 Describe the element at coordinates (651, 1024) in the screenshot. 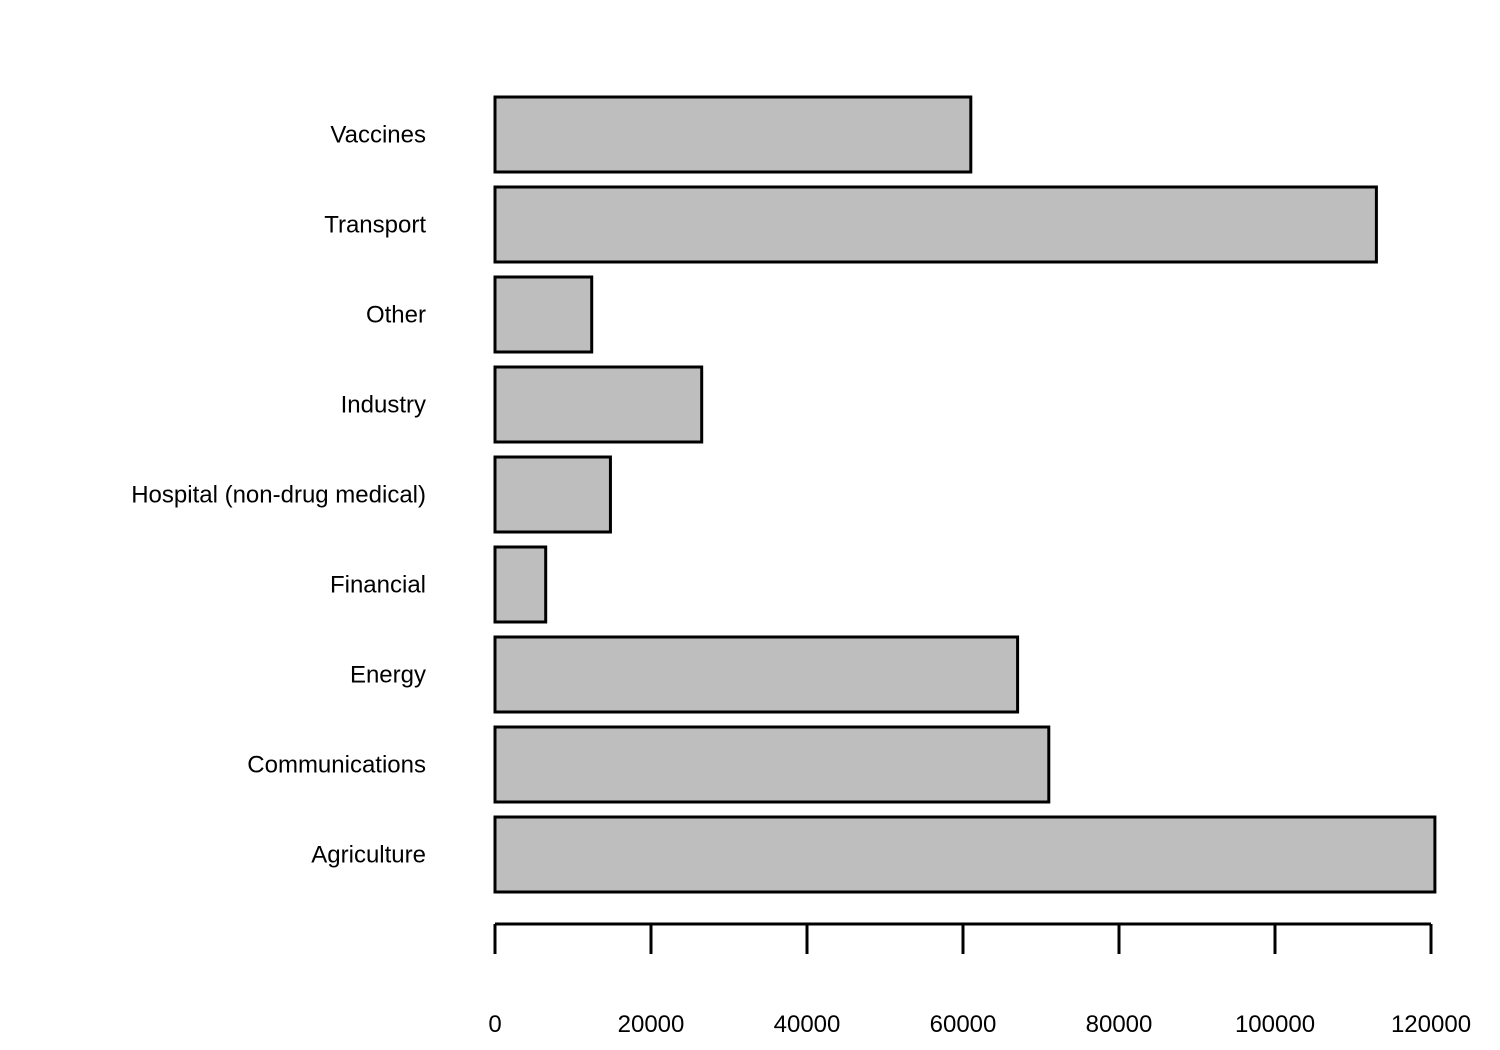

I see `x-tick-label-20000: 20000` at that location.